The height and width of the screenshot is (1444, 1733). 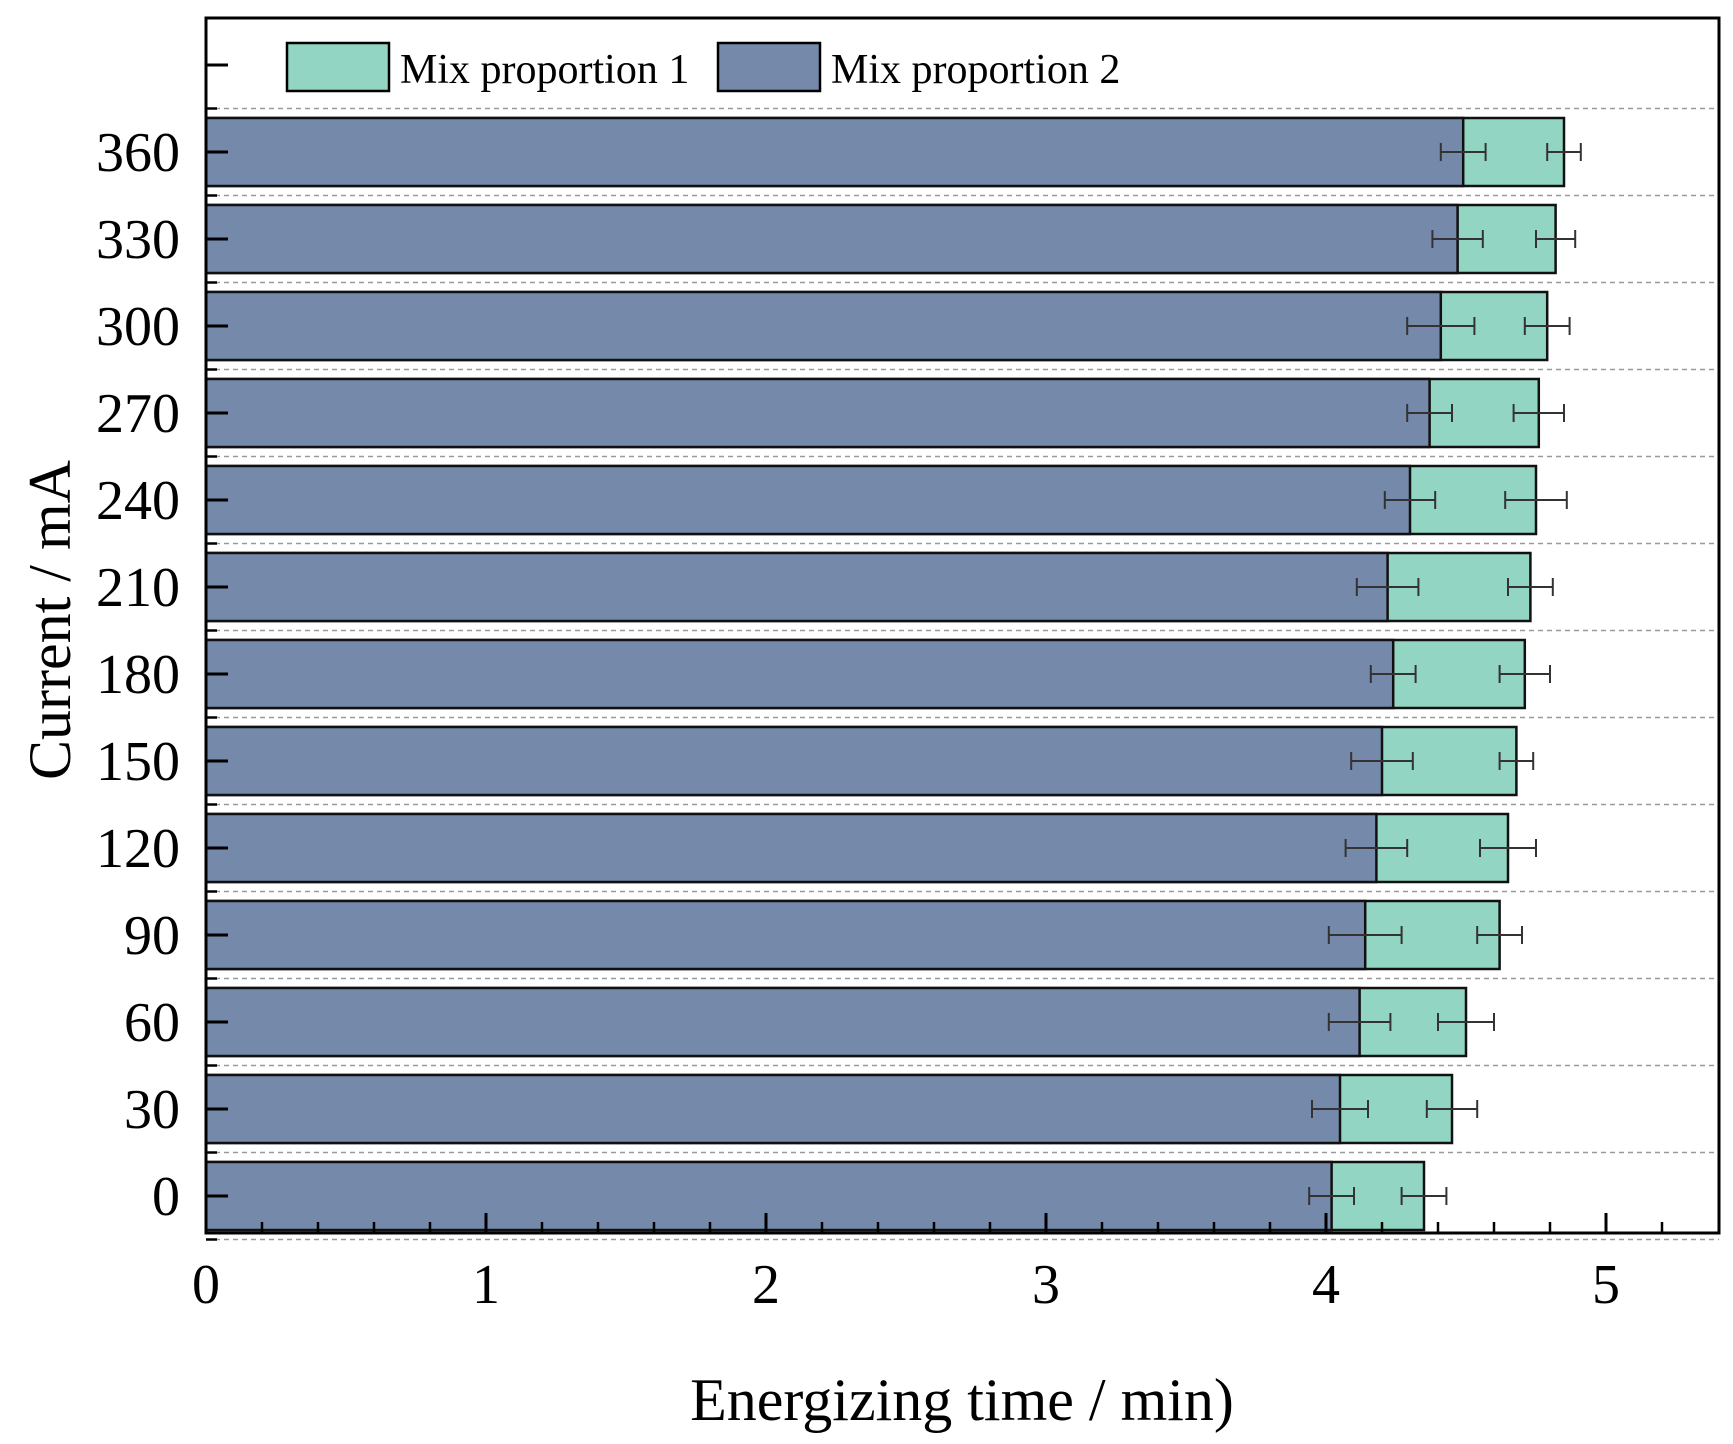 What do you see at coordinates (1445, 674) in the screenshot?
I see `error-bars` at bounding box center [1445, 674].